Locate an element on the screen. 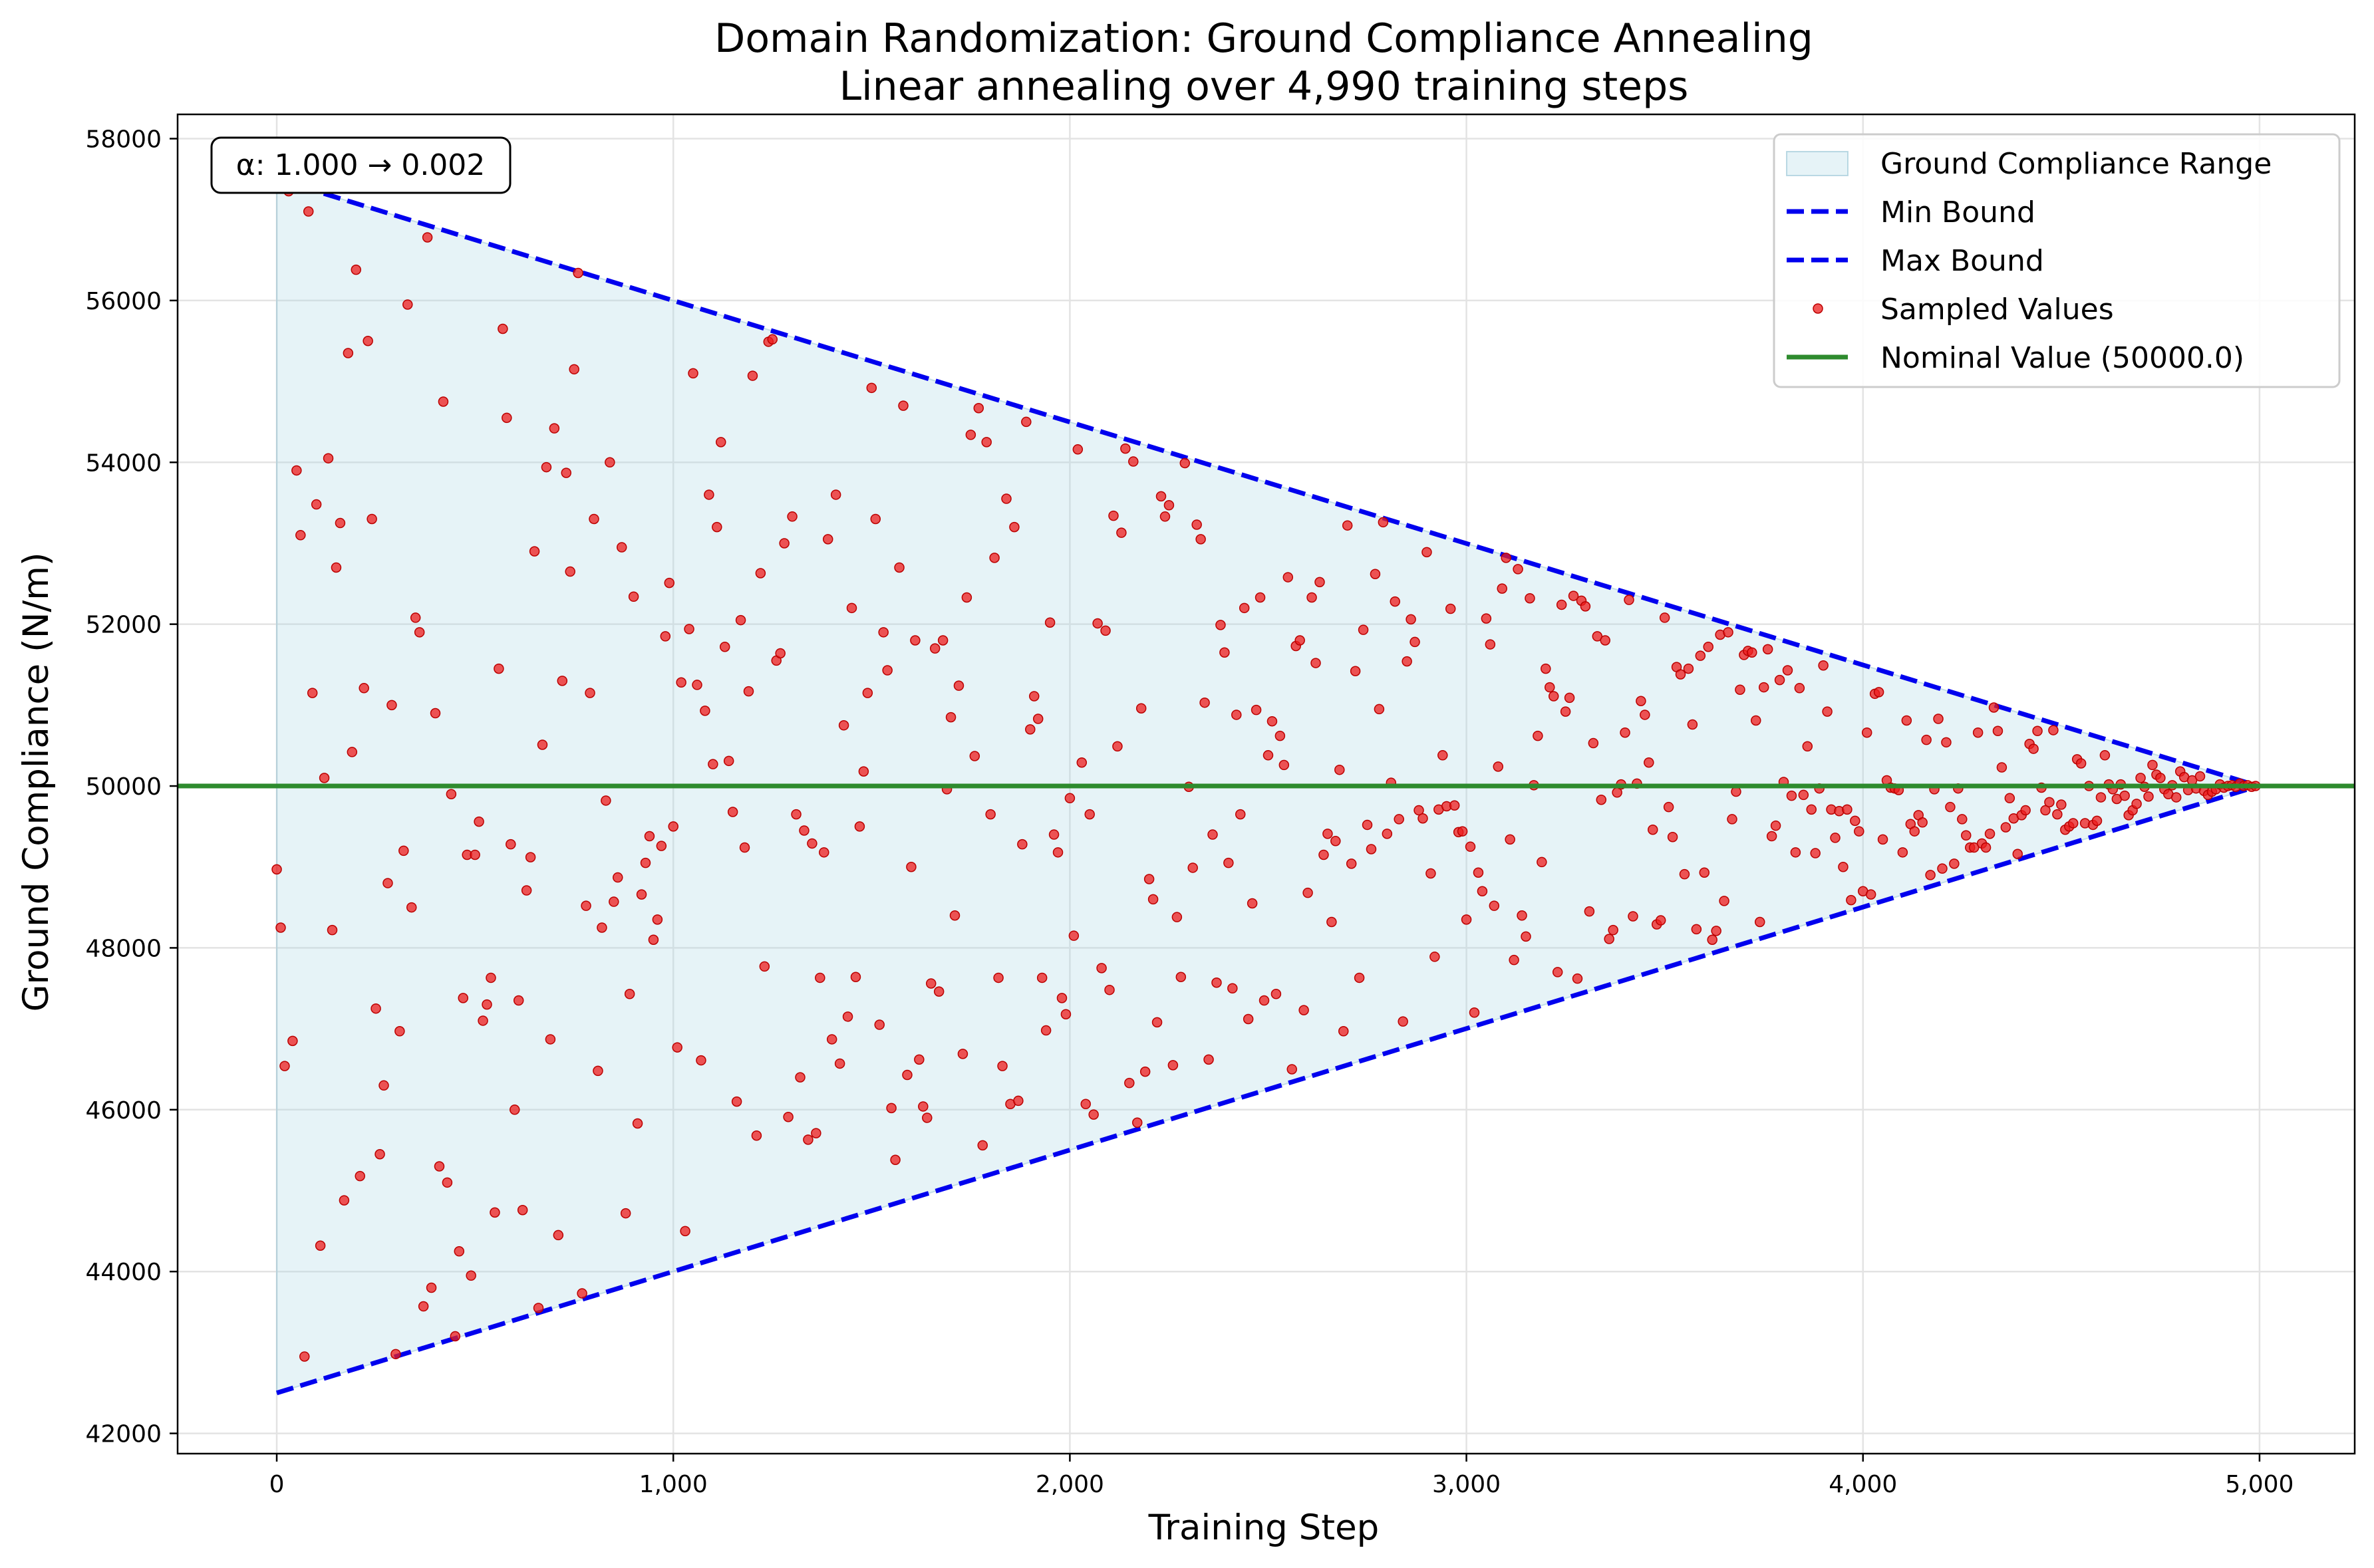 The width and height of the screenshot is (2374, 1568). y-tick-label: 44000 is located at coordinates (124, 1272).